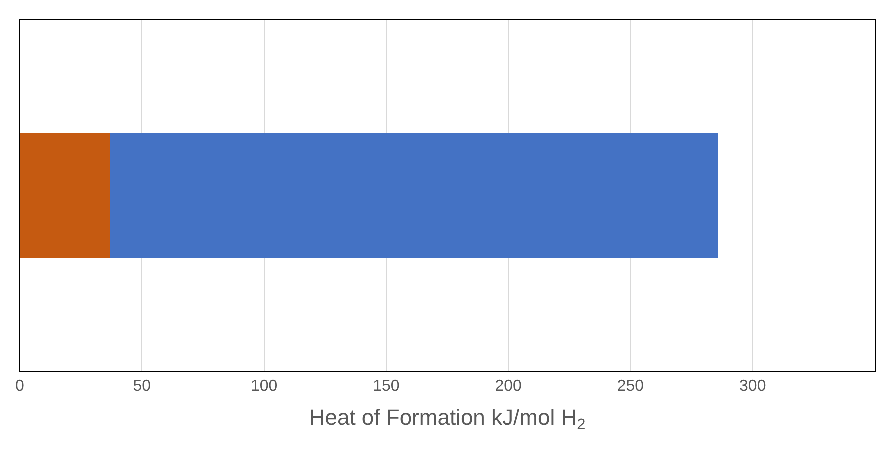 The image size is (895, 451). I want to click on x-axis-title: Heat of Formation kJ/mol H$_{2}$, so click(447, 419).